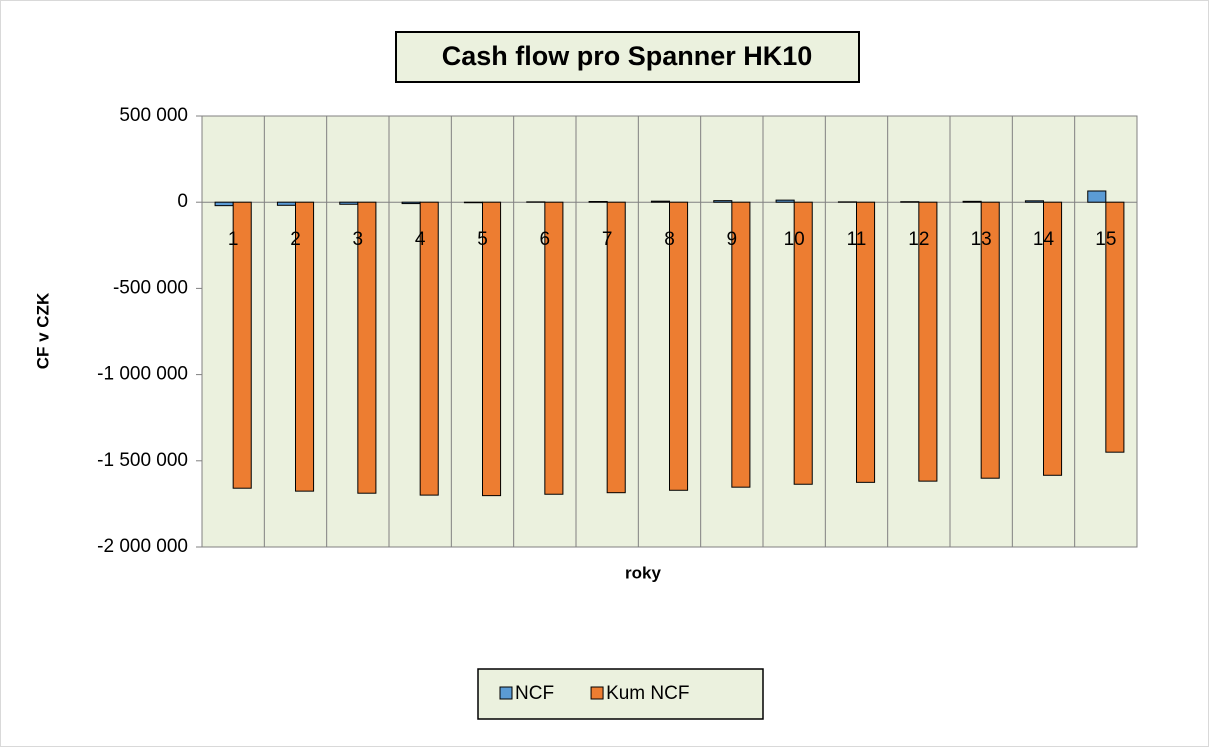 This screenshot has height=747, width=1209. I want to click on x-tick-label: 2, so click(295, 239).